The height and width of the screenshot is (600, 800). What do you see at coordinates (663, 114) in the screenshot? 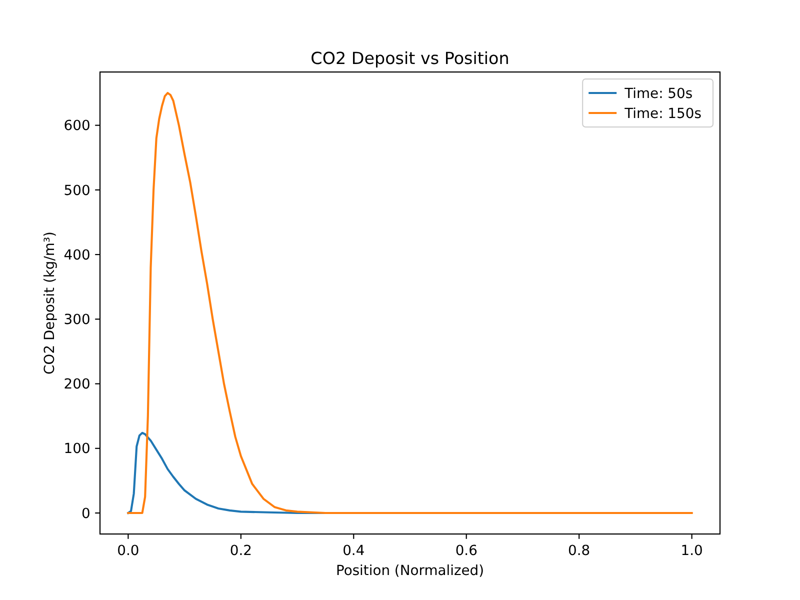
I see `legend-label: Time: 150s` at bounding box center [663, 114].